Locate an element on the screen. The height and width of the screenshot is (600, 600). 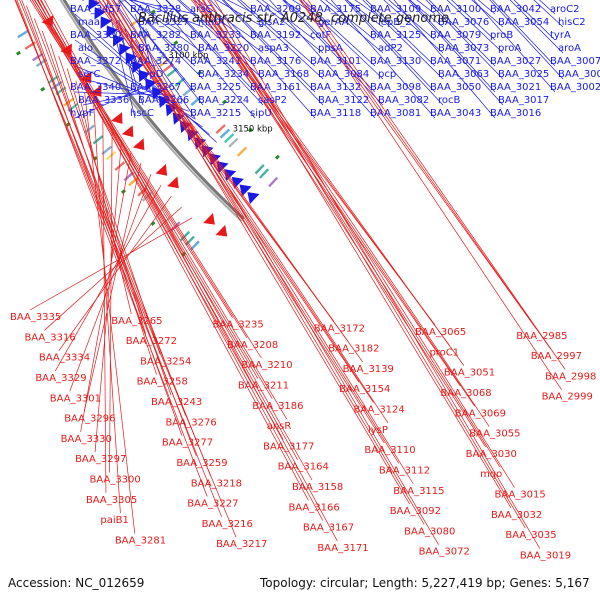
forward-gene-label: BAA_3125 is located at coordinates (395, 35).